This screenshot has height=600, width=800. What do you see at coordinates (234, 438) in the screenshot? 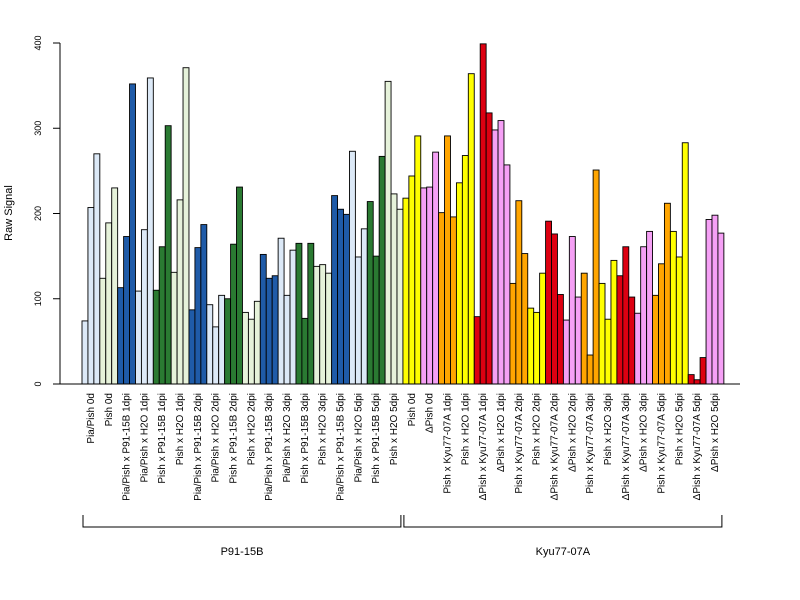
I see `x-tick-label: Pish x P91-15B 2dpi` at bounding box center [234, 438].